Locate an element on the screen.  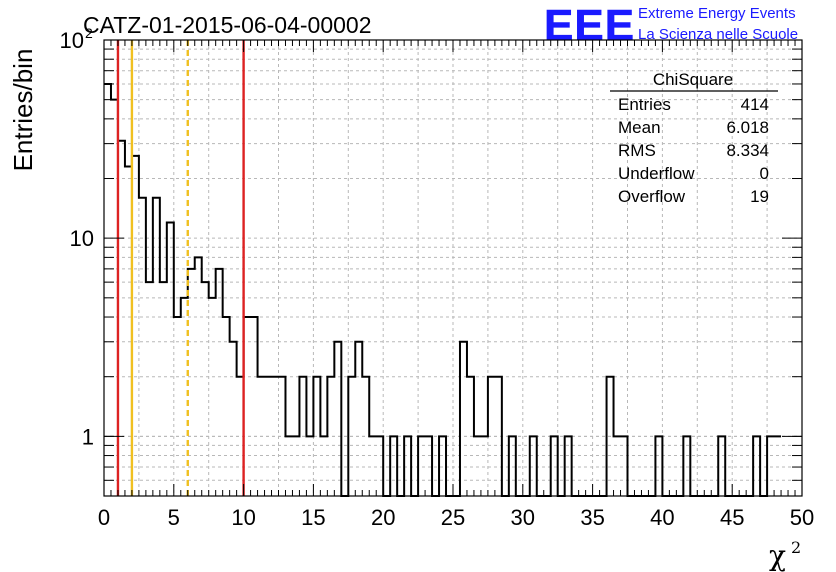
stats-row-value: 414 is located at coordinates (755, 104).